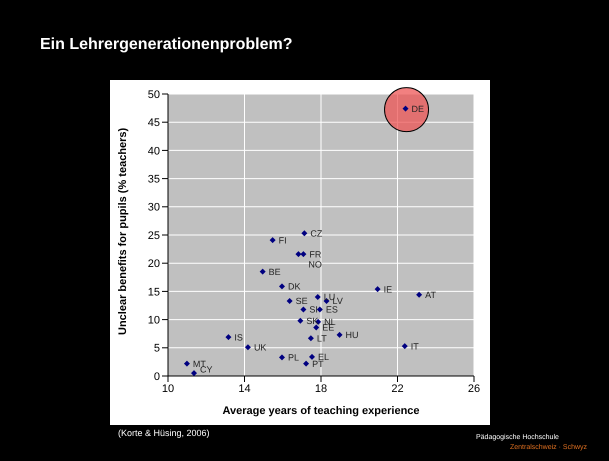 Image resolution: width=609 pixels, height=461 pixels. I want to click on annotation: SI, so click(313, 309).